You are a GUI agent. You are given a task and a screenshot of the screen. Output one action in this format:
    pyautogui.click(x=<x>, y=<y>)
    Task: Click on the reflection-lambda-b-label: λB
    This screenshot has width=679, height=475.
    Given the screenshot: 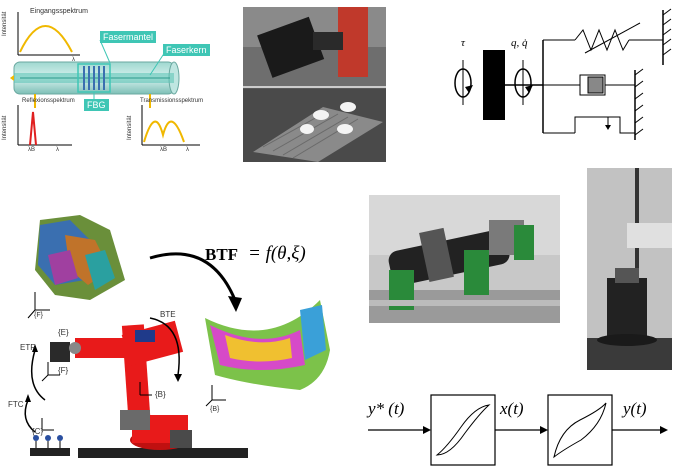 What is the action you would take?
    pyautogui.click(x=32, y=150)
    